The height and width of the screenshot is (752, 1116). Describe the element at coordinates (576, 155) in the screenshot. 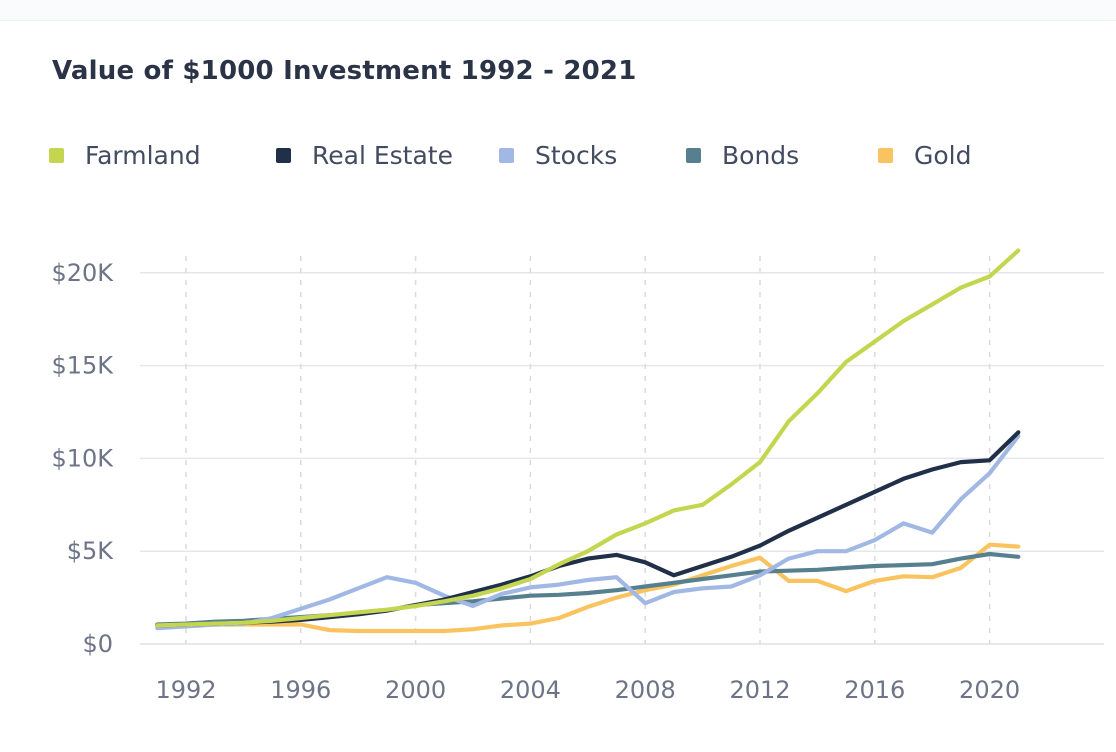

I see `legend-label: Stocks` at that location.